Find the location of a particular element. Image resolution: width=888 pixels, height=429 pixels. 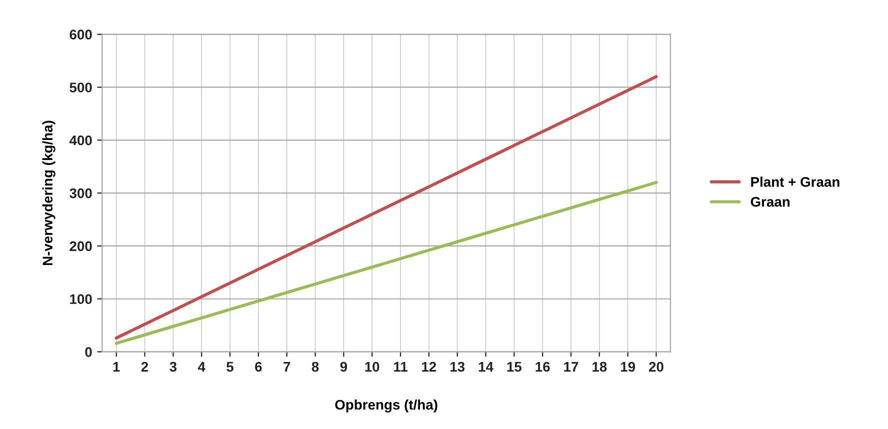

legend-label: Graan is located at coordinates (770, 201).